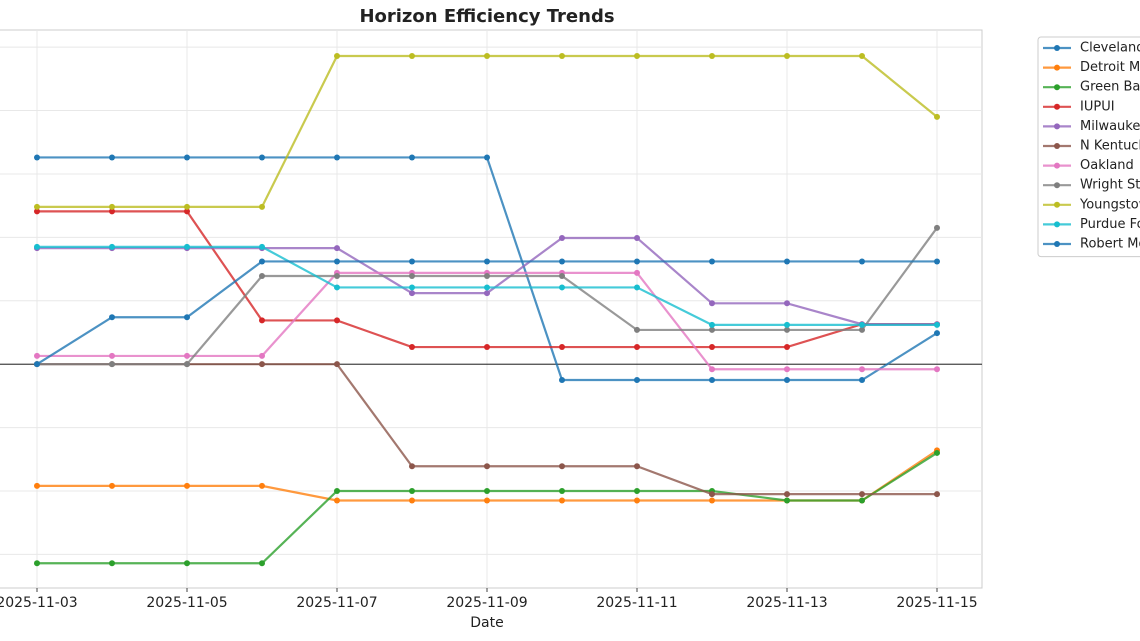 This screenshot has height=641, width=1140. I want to click on x-tick-label: 2025-11-13, so click(786, 603).